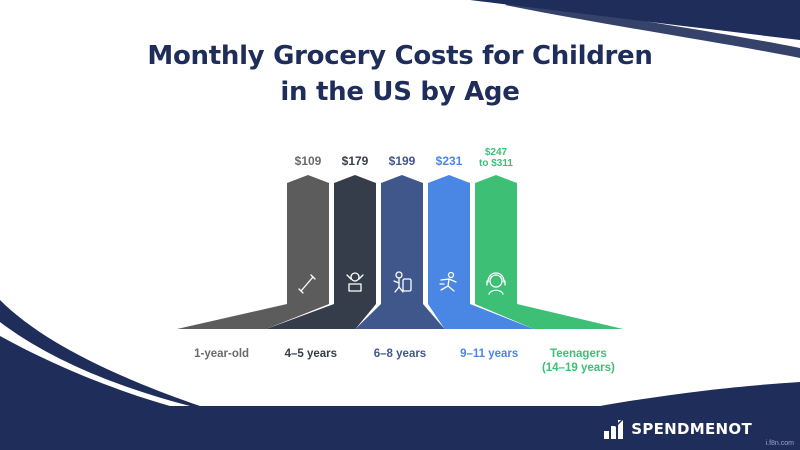 Image resolution: width=800 pixels, height=450 pixels. I want to click on category-label: (14–19 years), so click(578, 368).